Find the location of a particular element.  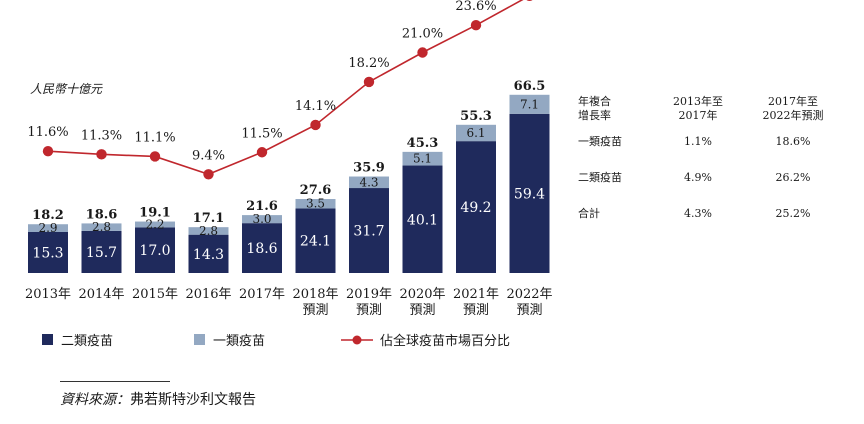

share-label: 18.2% is located at coordinates (368, 63).